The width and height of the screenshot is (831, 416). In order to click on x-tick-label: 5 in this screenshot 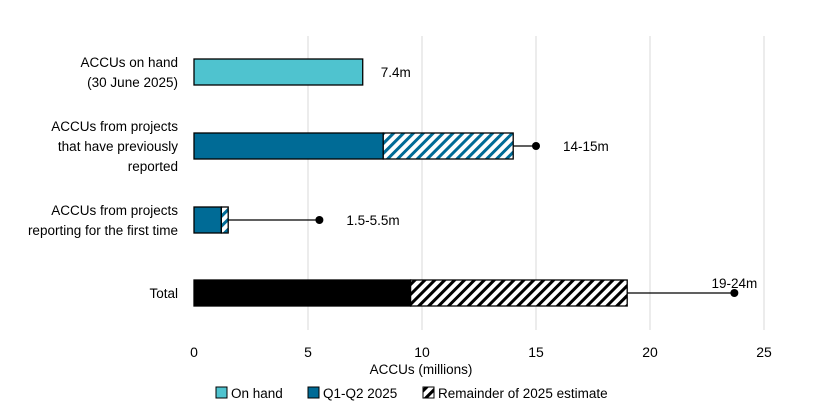, I will do `click(308, 352)`.